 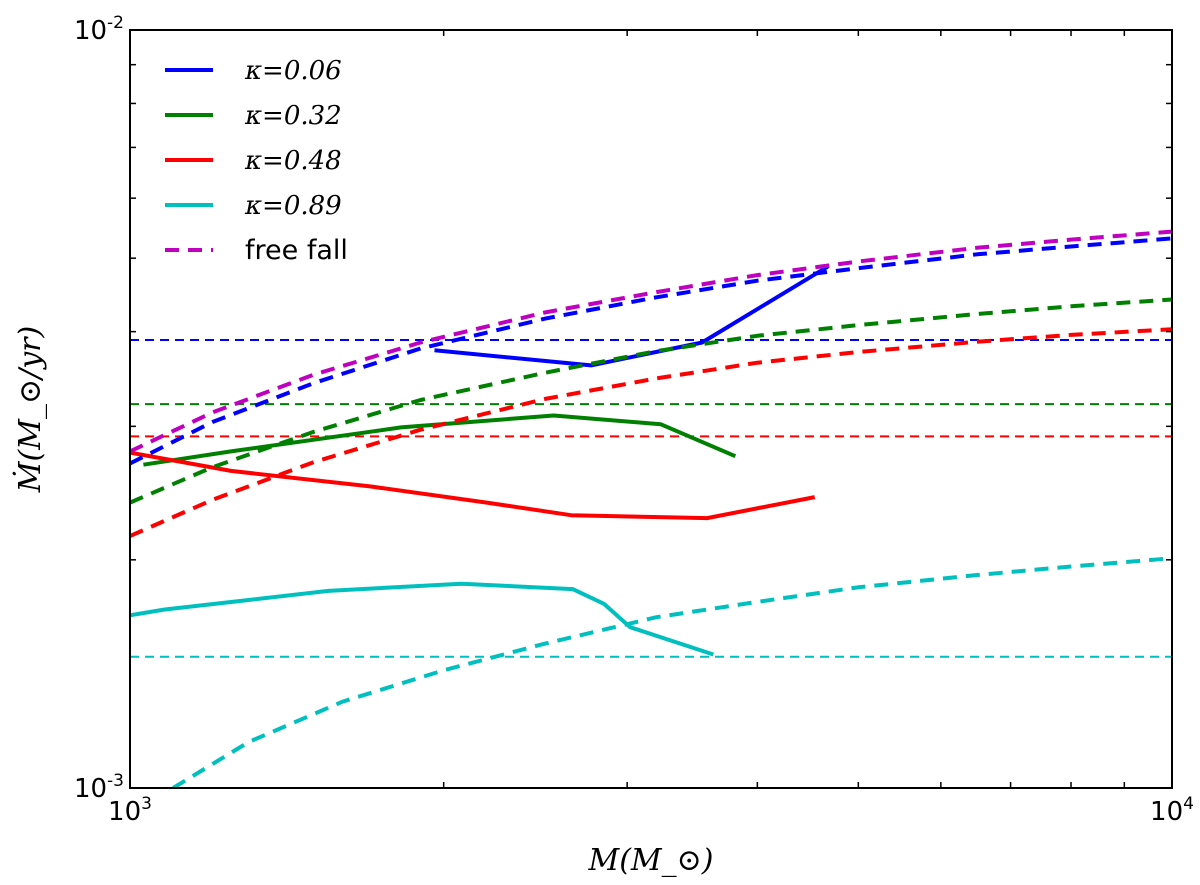 I want to click on x-tick-label: 104, so click(x=1172, y=810).